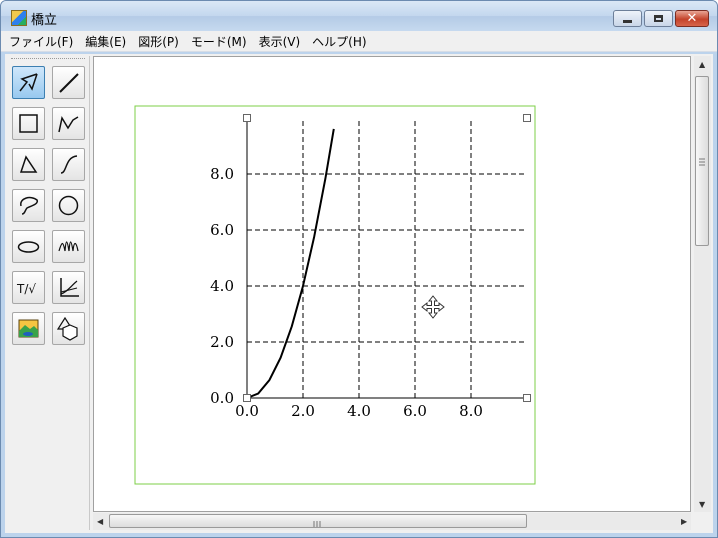 This screenshot has height=538, width=718. I want to click on shapes-tool, so click(68, 328).